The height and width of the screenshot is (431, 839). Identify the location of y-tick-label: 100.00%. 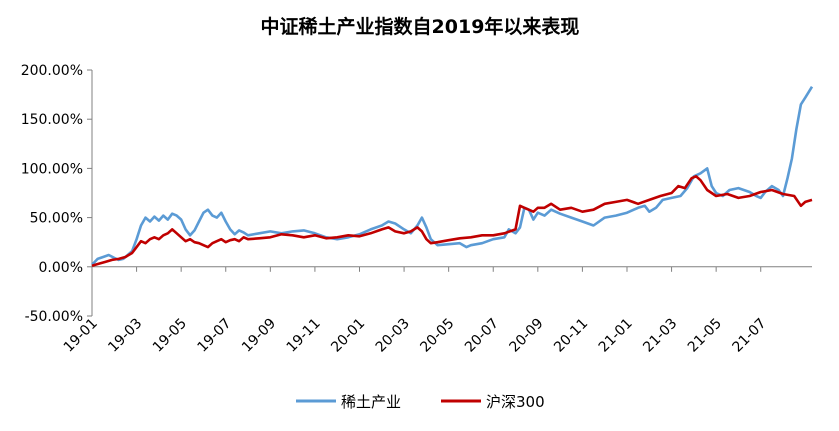
(52, 169).